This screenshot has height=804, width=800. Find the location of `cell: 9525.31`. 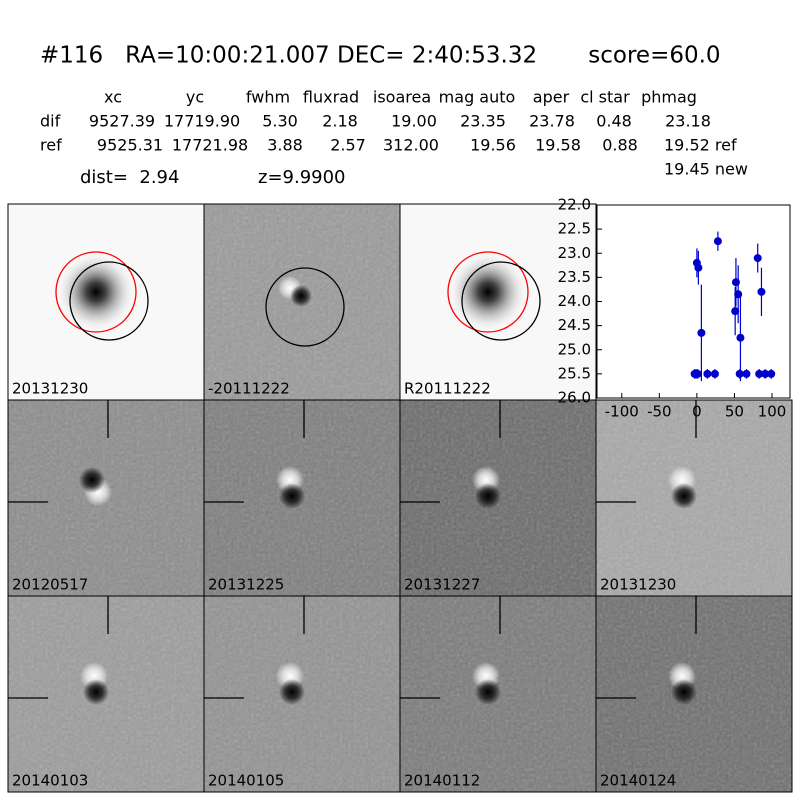

cell: 9525.31 is located at coordinates (130, 145).